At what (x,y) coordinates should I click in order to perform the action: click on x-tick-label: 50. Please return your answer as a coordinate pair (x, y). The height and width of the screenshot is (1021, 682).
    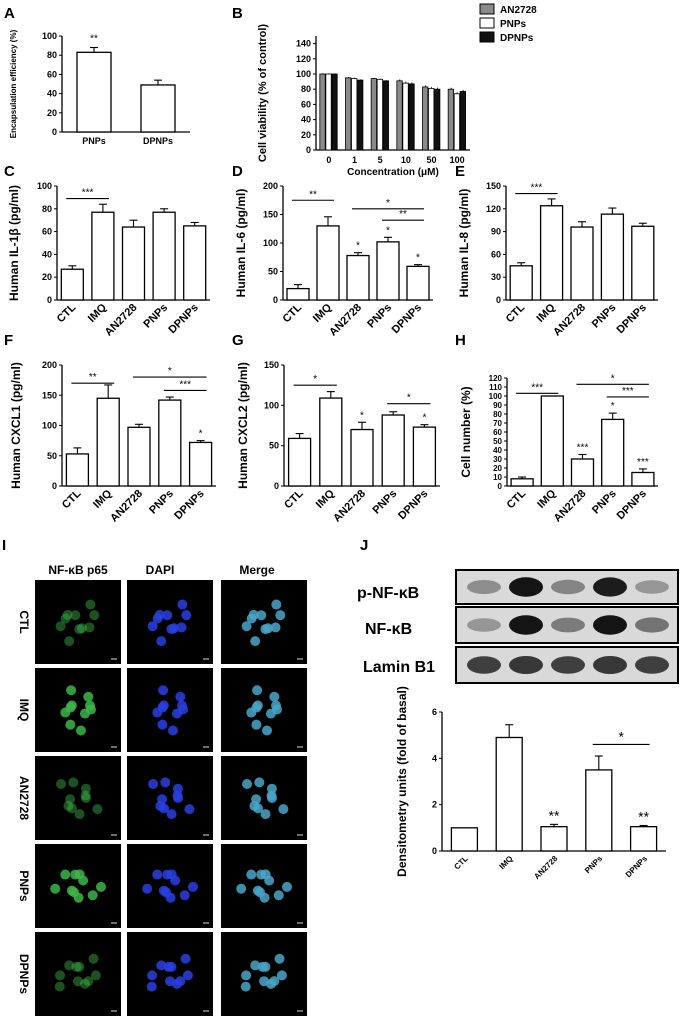
    Looking at the image, I should click on (431, 160).